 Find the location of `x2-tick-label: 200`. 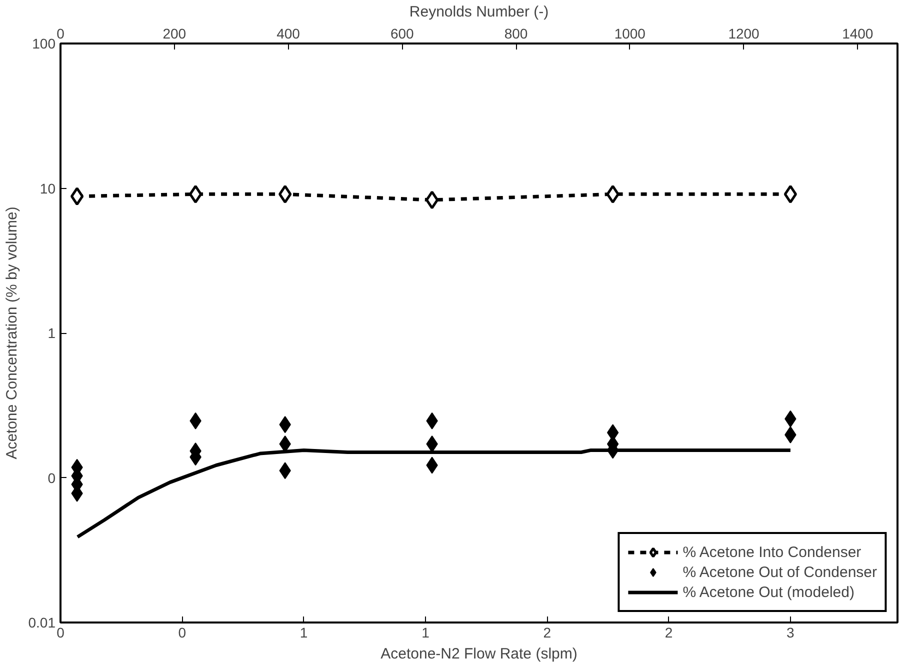

x2-tick-label: 200 is located at coordinates (174, 34).